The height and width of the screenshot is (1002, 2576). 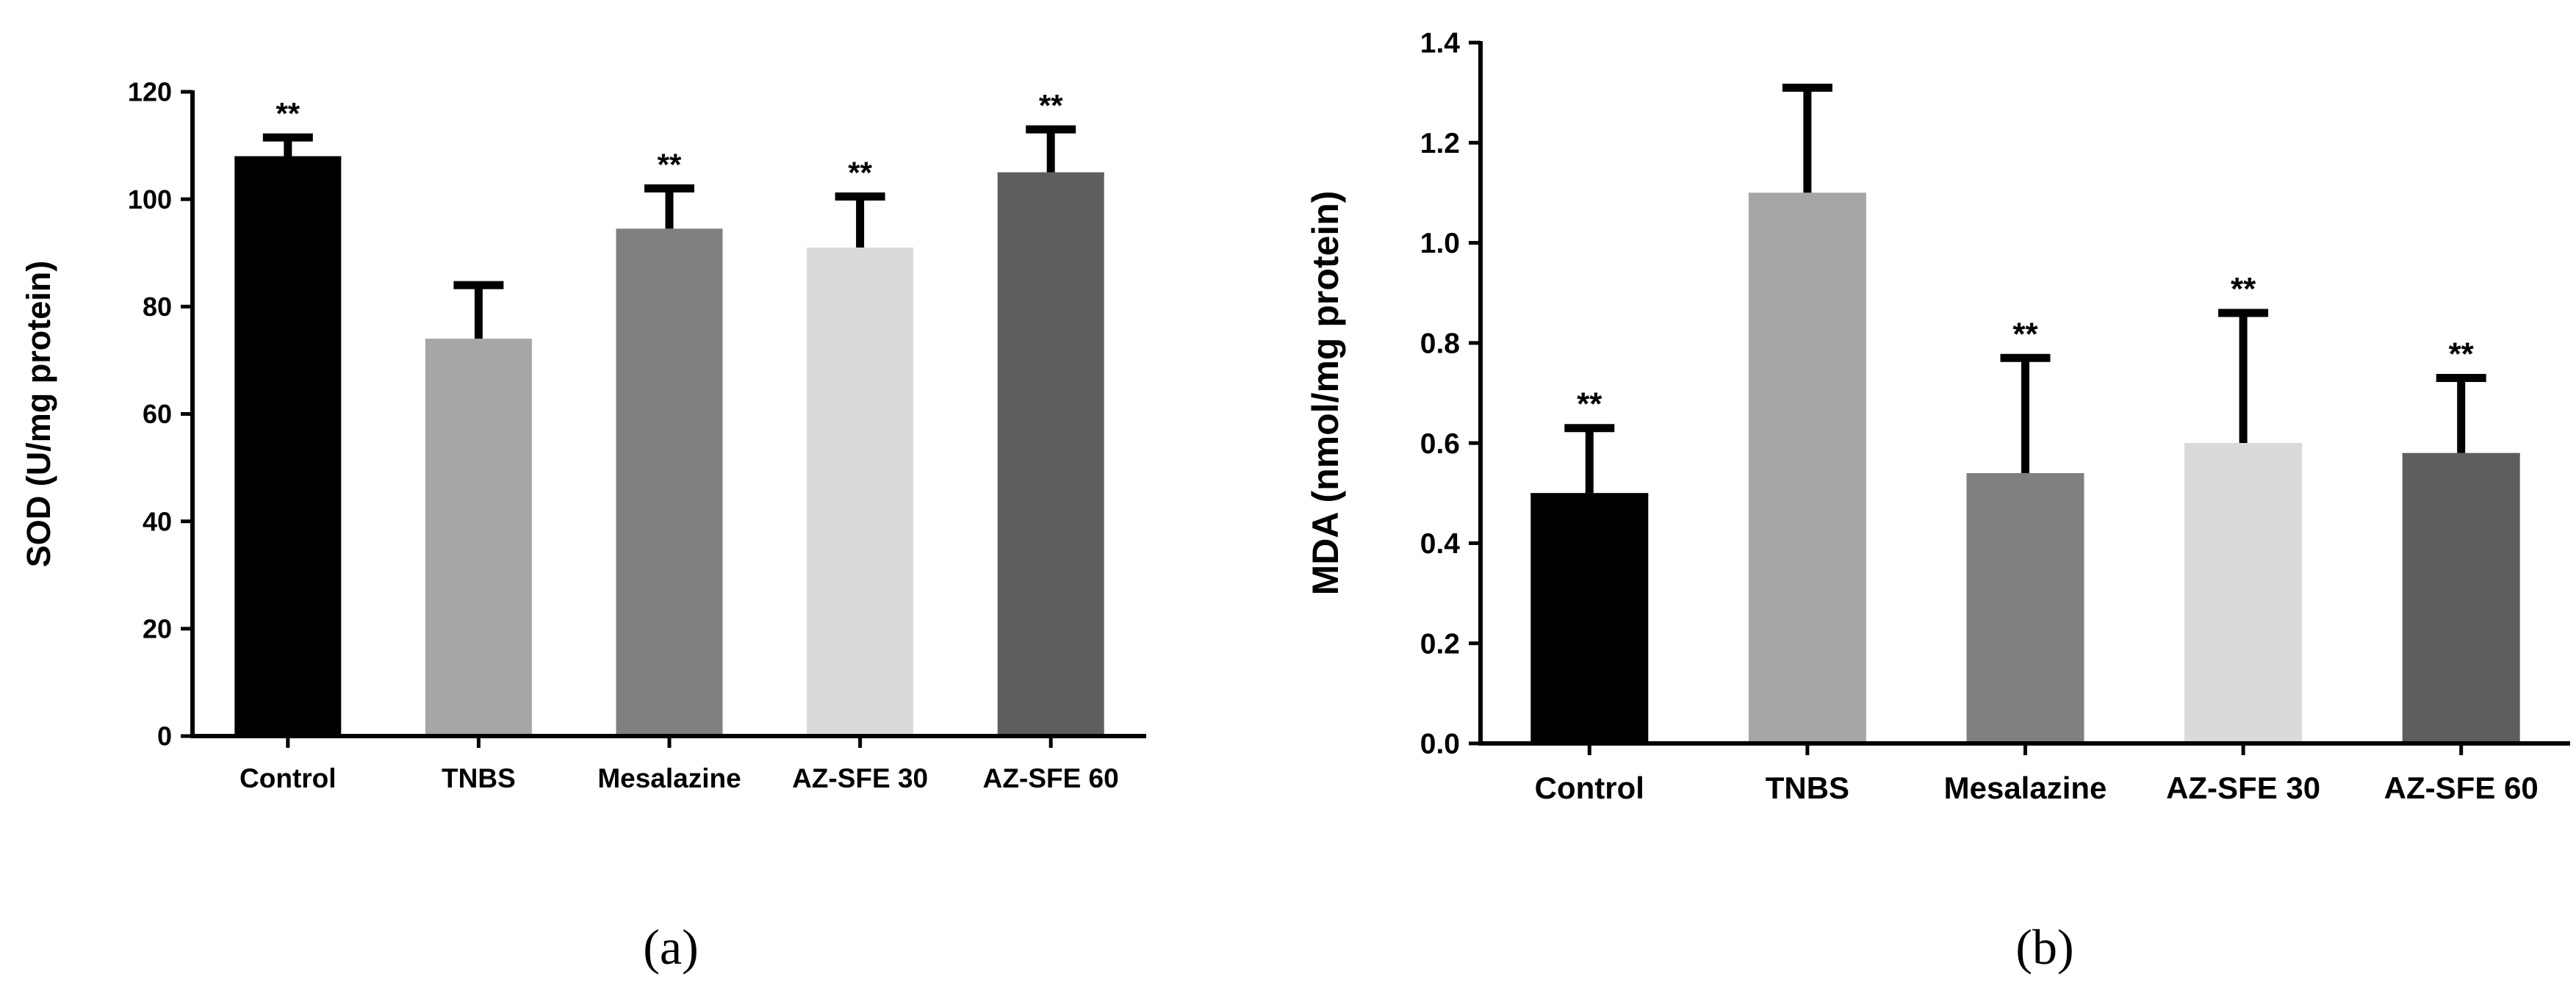 I want to click on y-tick-label: 0.8, so click(x=1440, y=344).